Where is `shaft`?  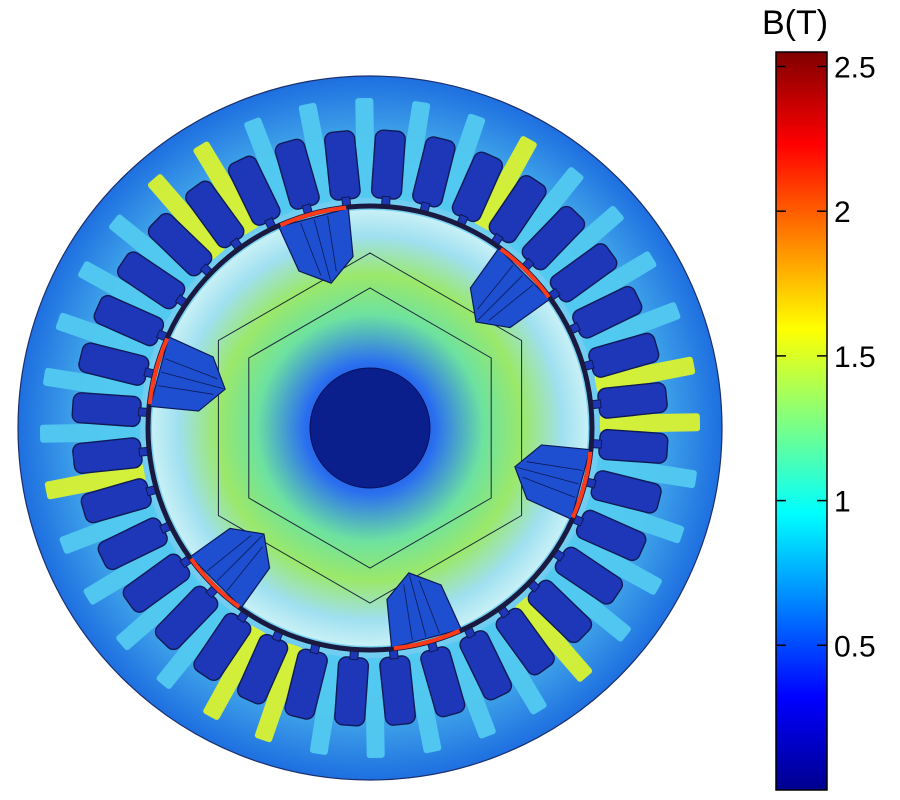 shaft is located at coordinates (370, 428).